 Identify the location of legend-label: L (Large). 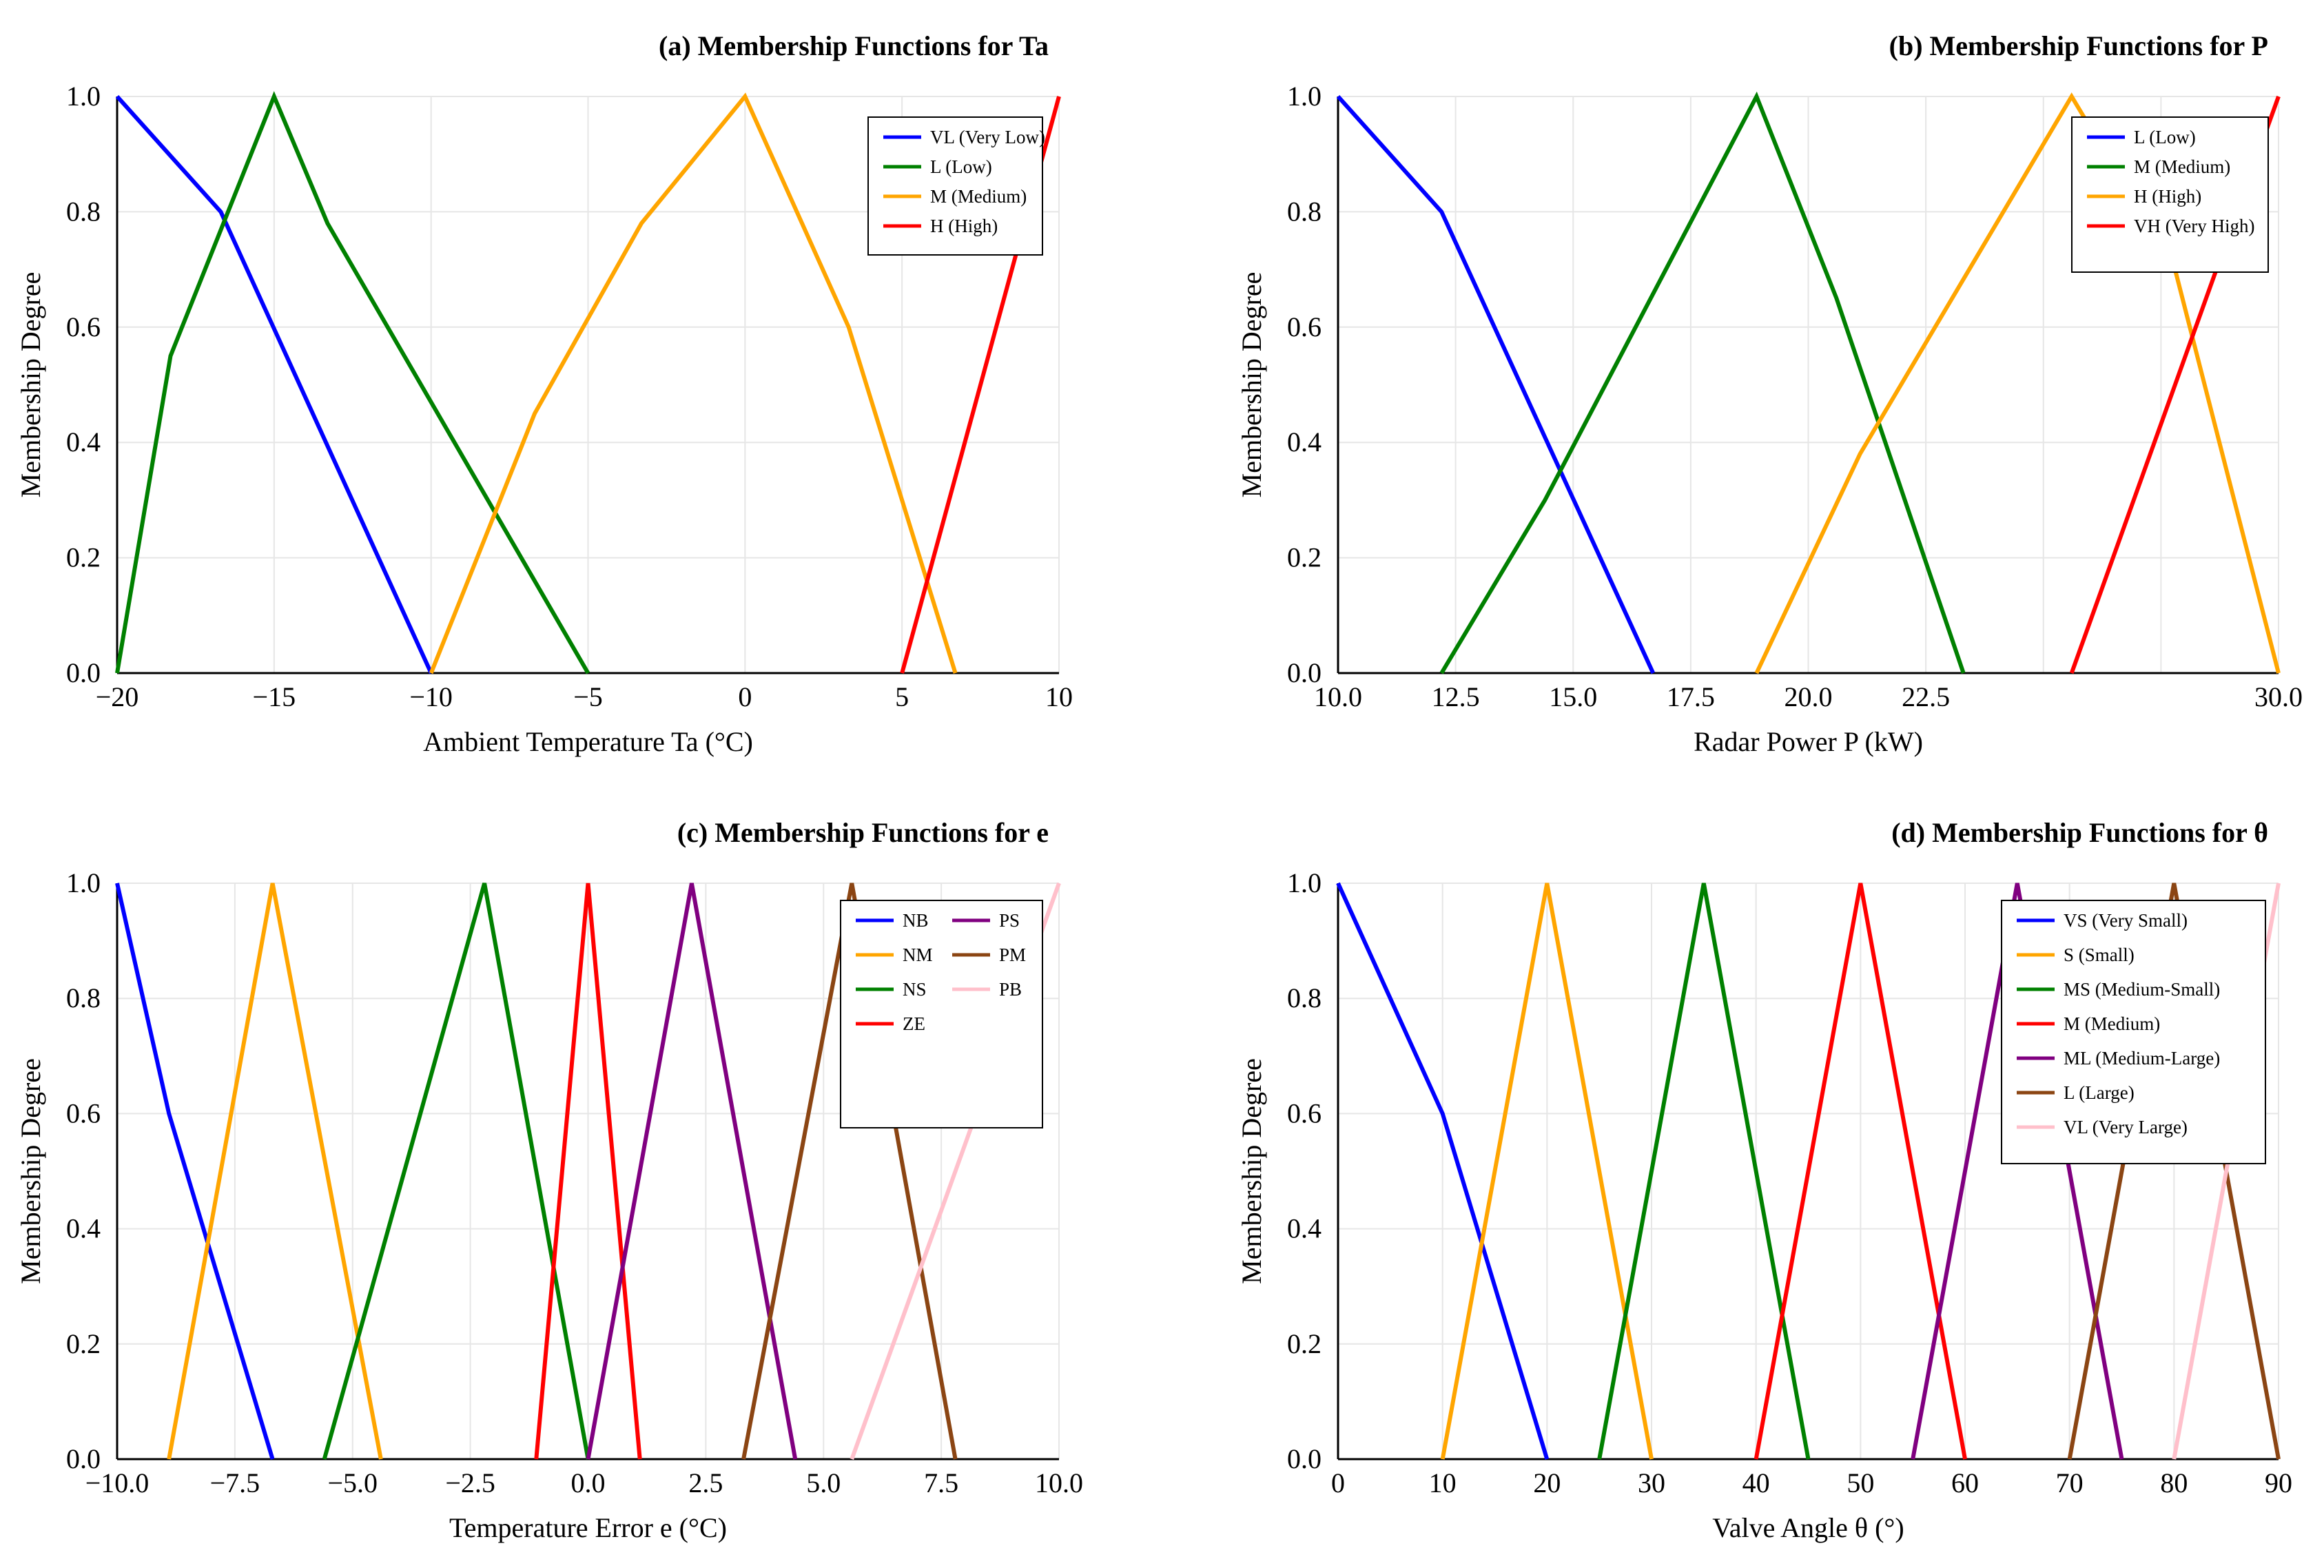
(2099, 1092).